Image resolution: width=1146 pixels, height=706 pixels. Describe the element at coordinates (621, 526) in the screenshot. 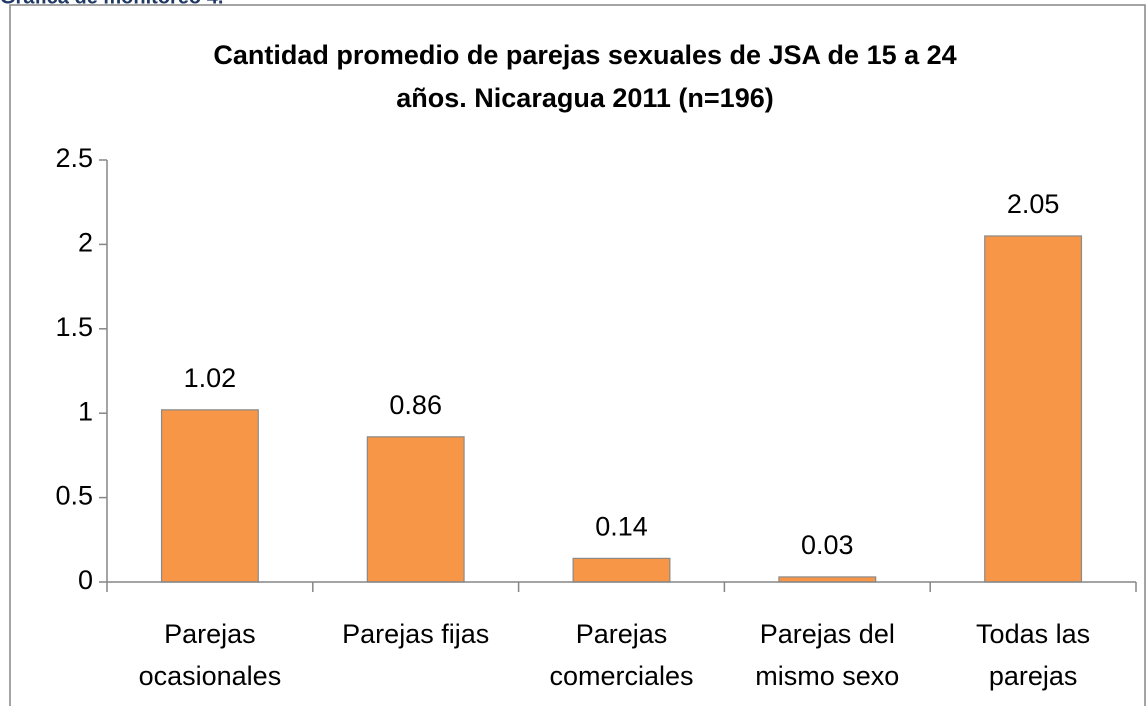

I see `data-label: 0.14` at that location.